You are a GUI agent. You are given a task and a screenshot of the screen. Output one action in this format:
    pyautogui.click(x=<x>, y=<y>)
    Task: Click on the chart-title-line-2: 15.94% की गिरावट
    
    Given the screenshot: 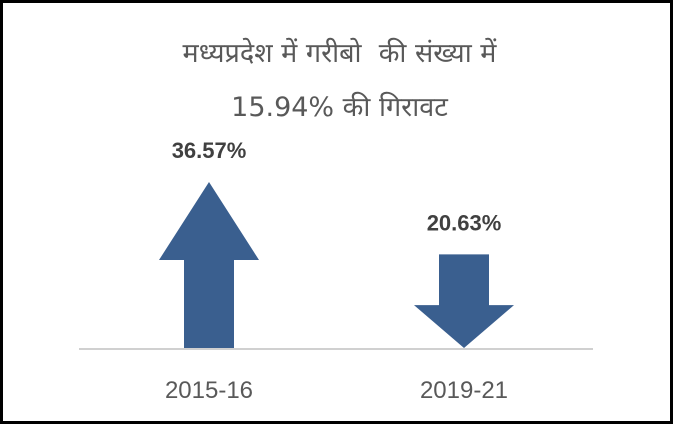 What is the action you would take?
    pyautogui.click(x=339, y=107)
    